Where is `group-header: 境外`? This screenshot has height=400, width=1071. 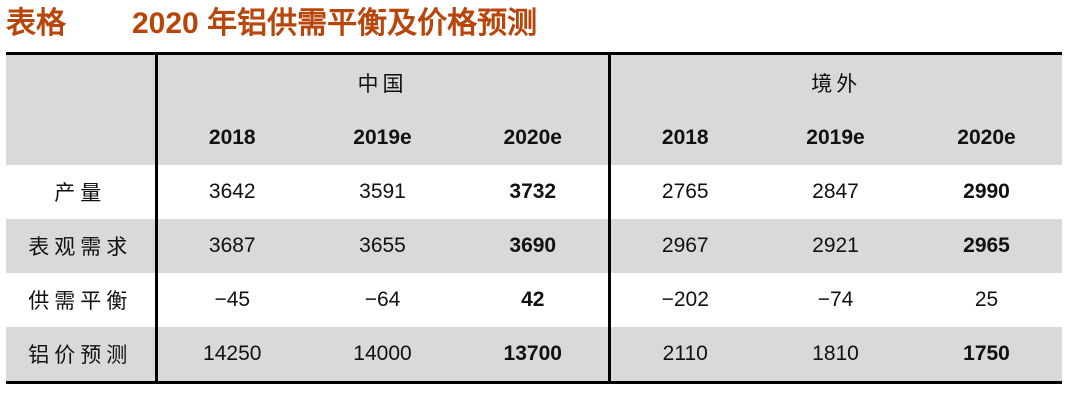 group-header: 境外 is located at coordinates (836, 84).